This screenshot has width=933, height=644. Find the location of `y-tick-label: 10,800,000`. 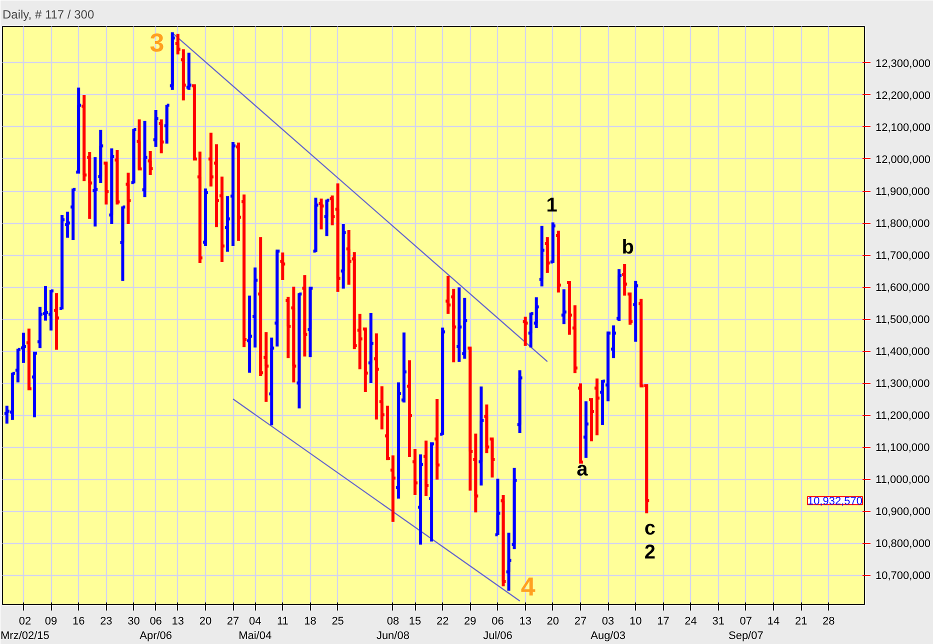

y-tick-label: 10,800,000 is located at coordinates (903, 544).